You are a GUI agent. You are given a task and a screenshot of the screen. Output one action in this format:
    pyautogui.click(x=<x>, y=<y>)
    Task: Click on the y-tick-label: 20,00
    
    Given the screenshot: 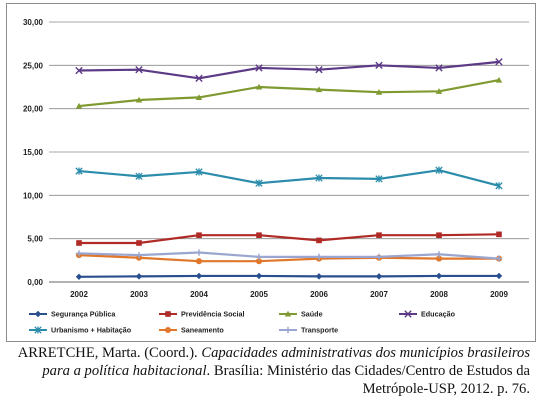 What is the action you would take?
    pyautogui.click(x=33, y=109)
    